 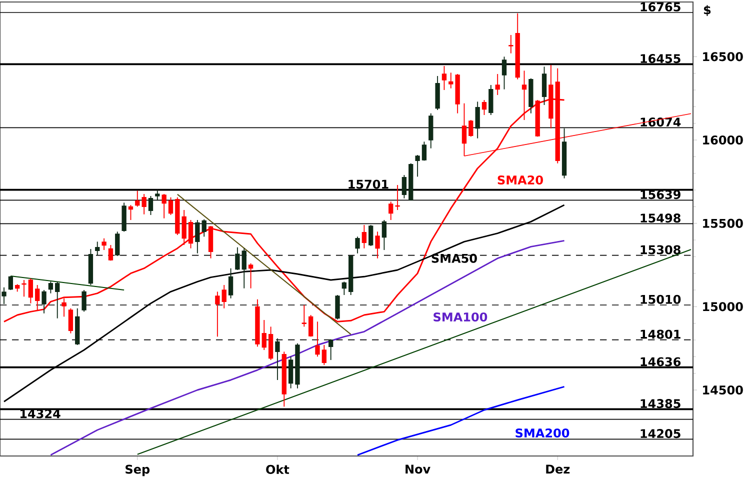 I want to click on y-tick-label: 14500, so click(x=723, y=390).